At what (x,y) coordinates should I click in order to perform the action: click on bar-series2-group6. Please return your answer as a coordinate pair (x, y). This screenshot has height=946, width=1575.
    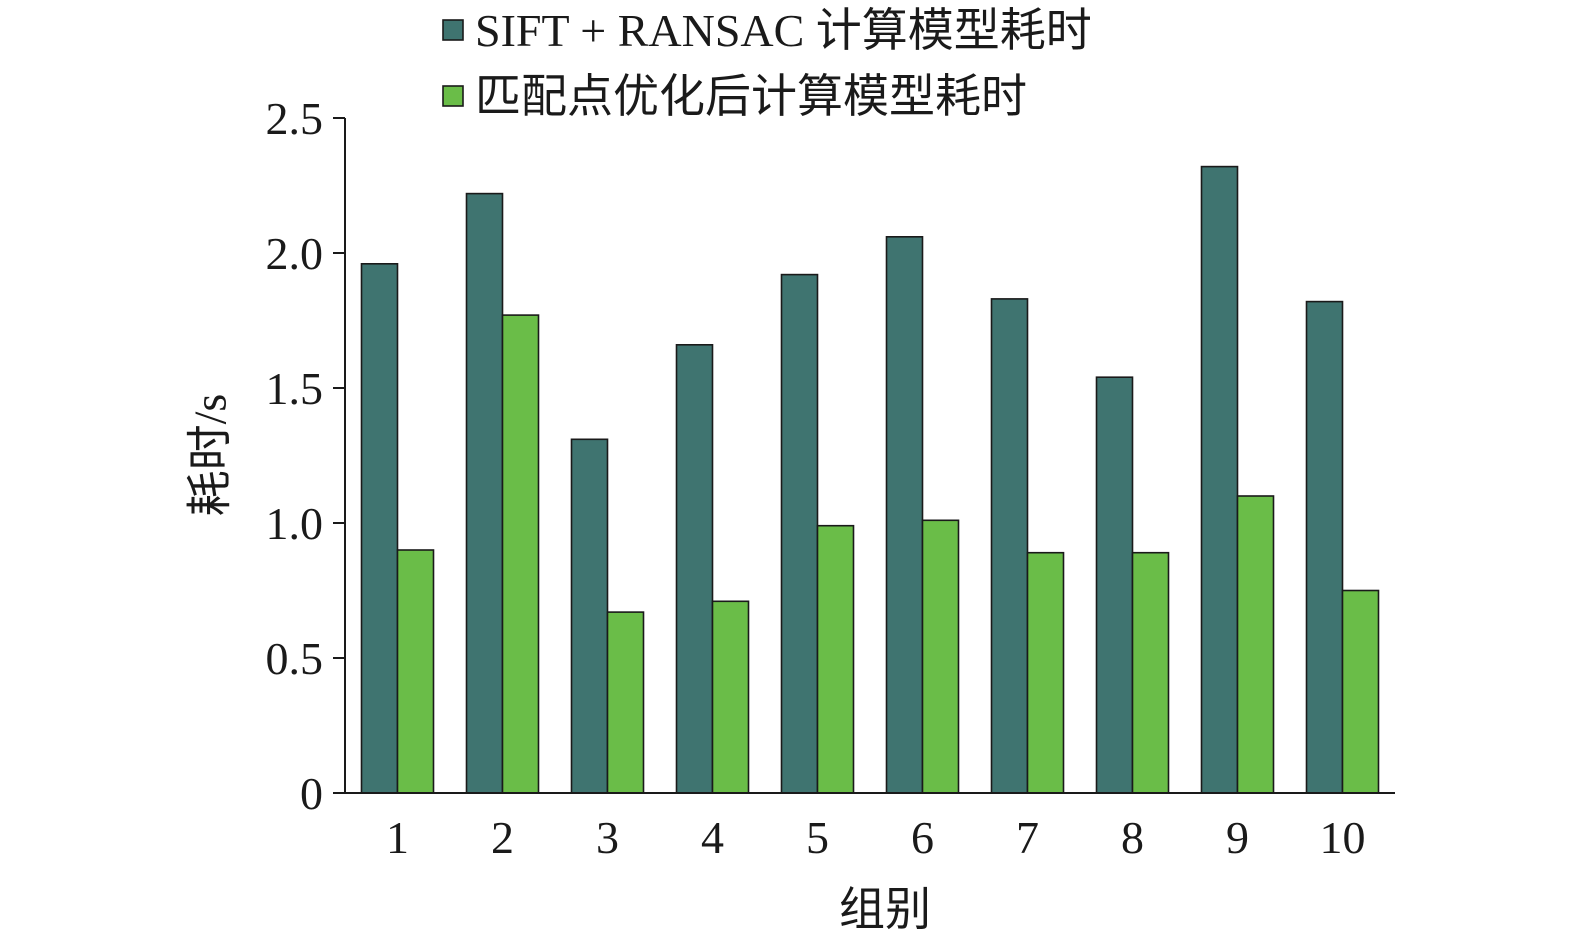
    Looking at the image, I should click on (940, 656).